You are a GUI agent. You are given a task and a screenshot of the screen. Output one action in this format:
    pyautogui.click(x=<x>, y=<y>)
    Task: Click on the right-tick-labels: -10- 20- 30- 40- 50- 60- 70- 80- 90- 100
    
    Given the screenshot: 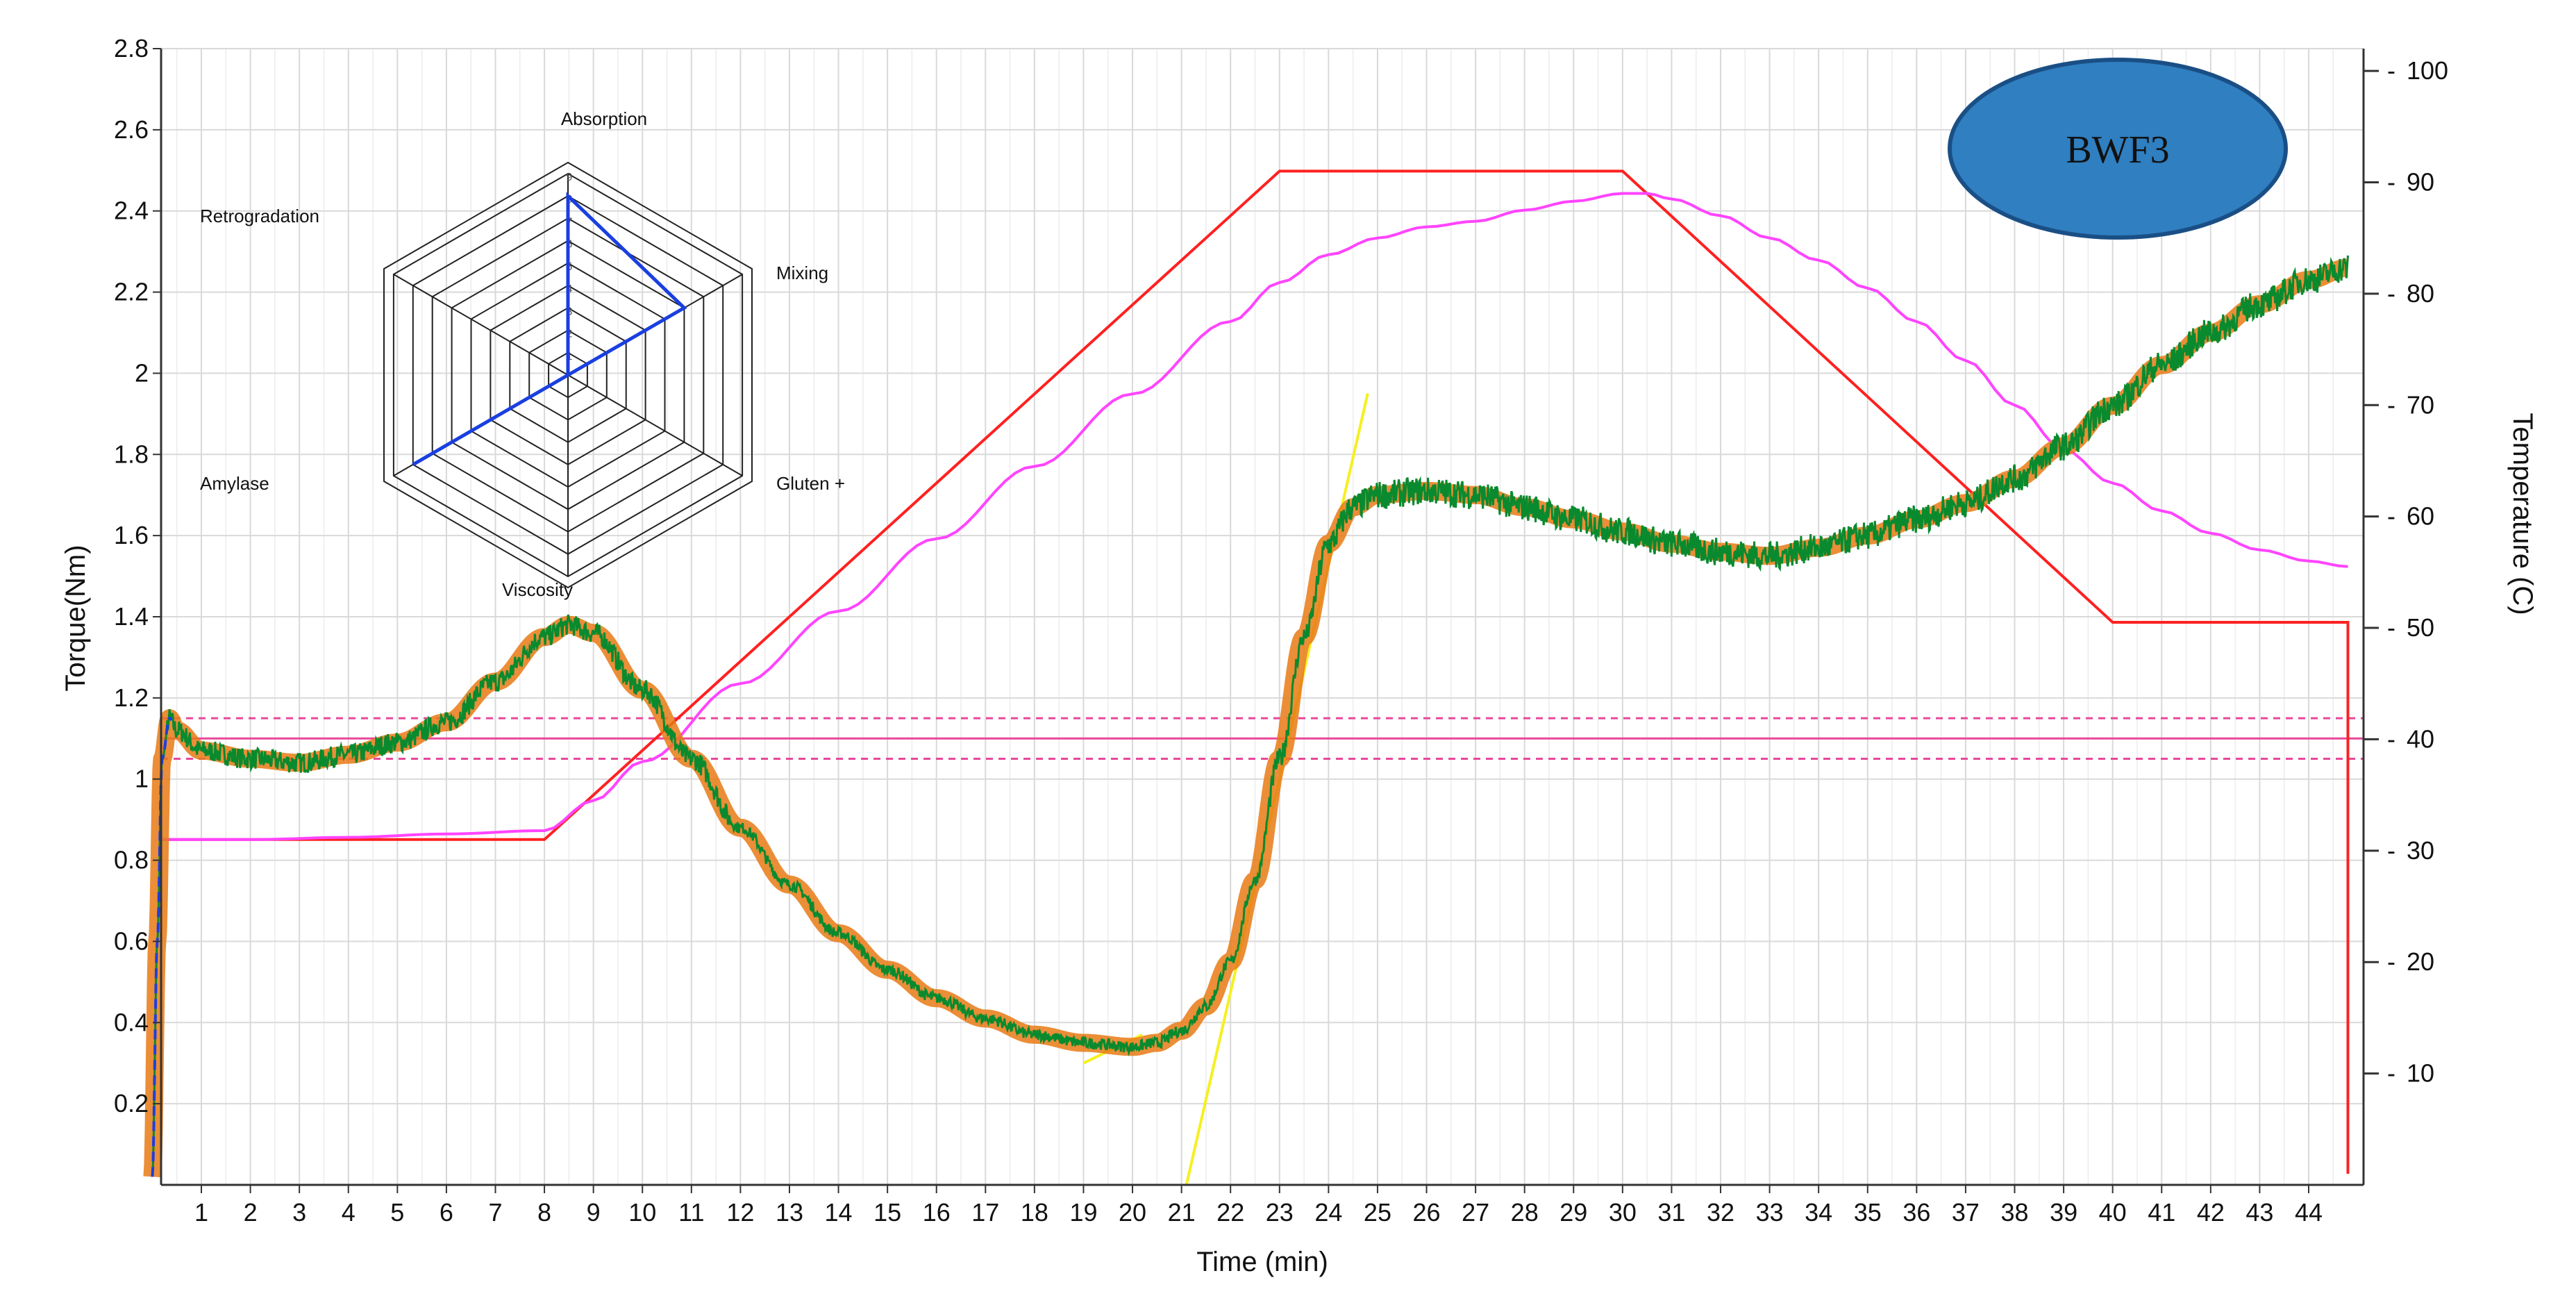 What is the action you would take?
    pyautogui.click(x=2406, y=572)
    